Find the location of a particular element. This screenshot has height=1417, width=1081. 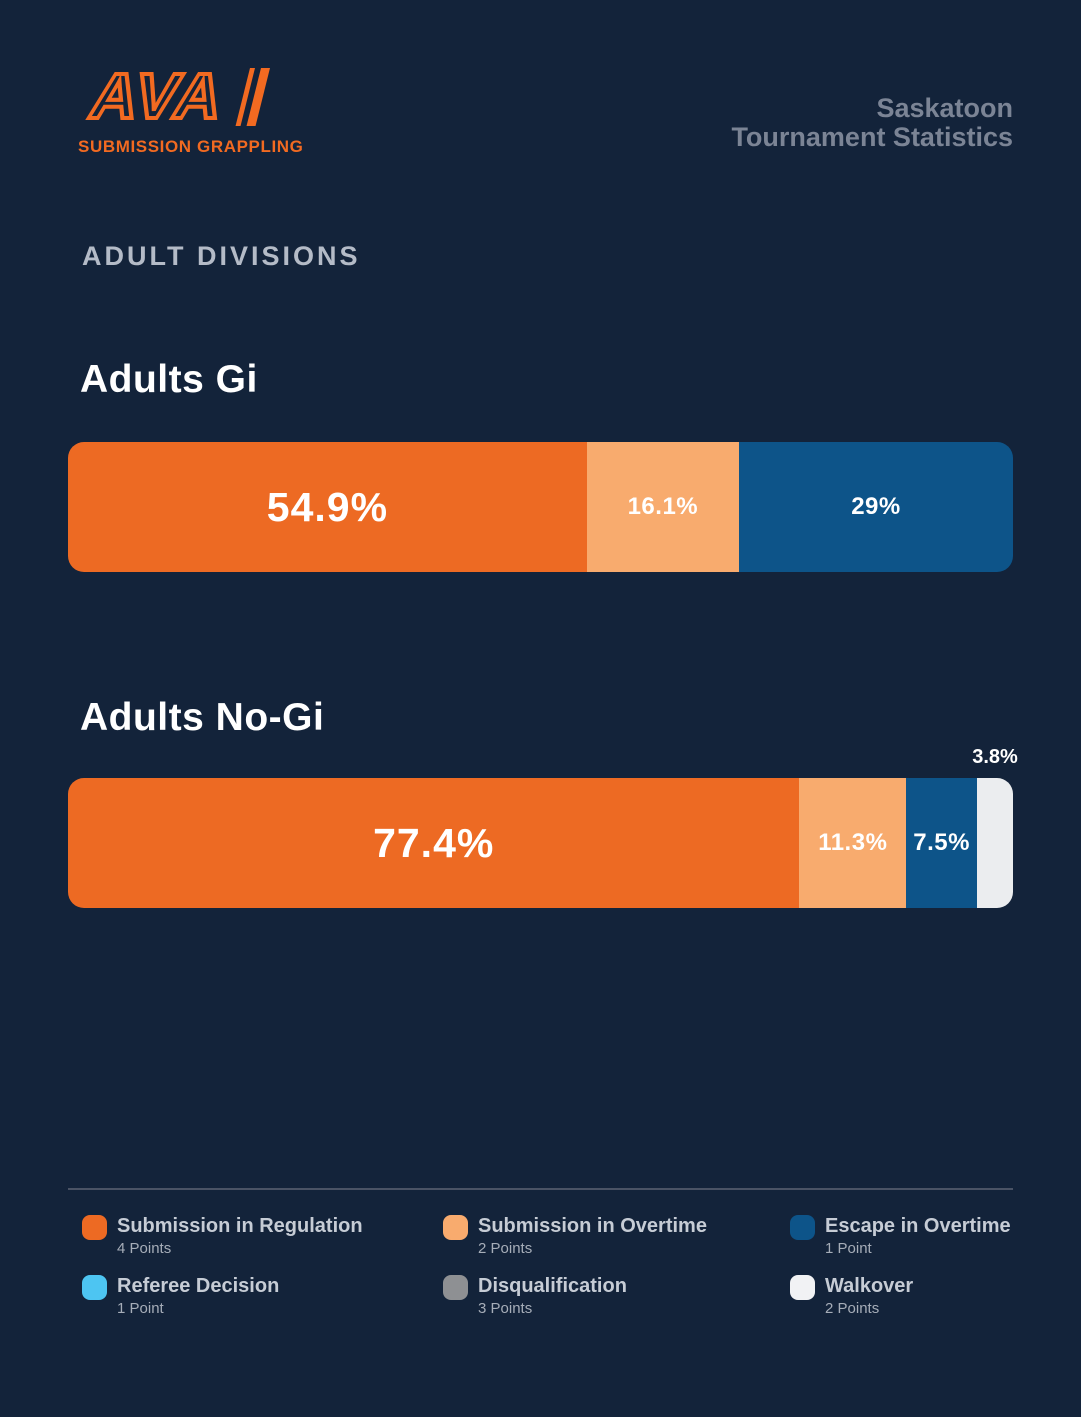

legend-swatch-disqualification is located at coordinates (455, 1287).